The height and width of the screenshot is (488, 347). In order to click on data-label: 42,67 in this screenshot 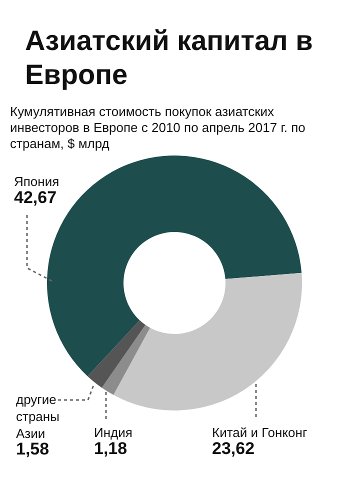, I will do `click(35, 197)`.